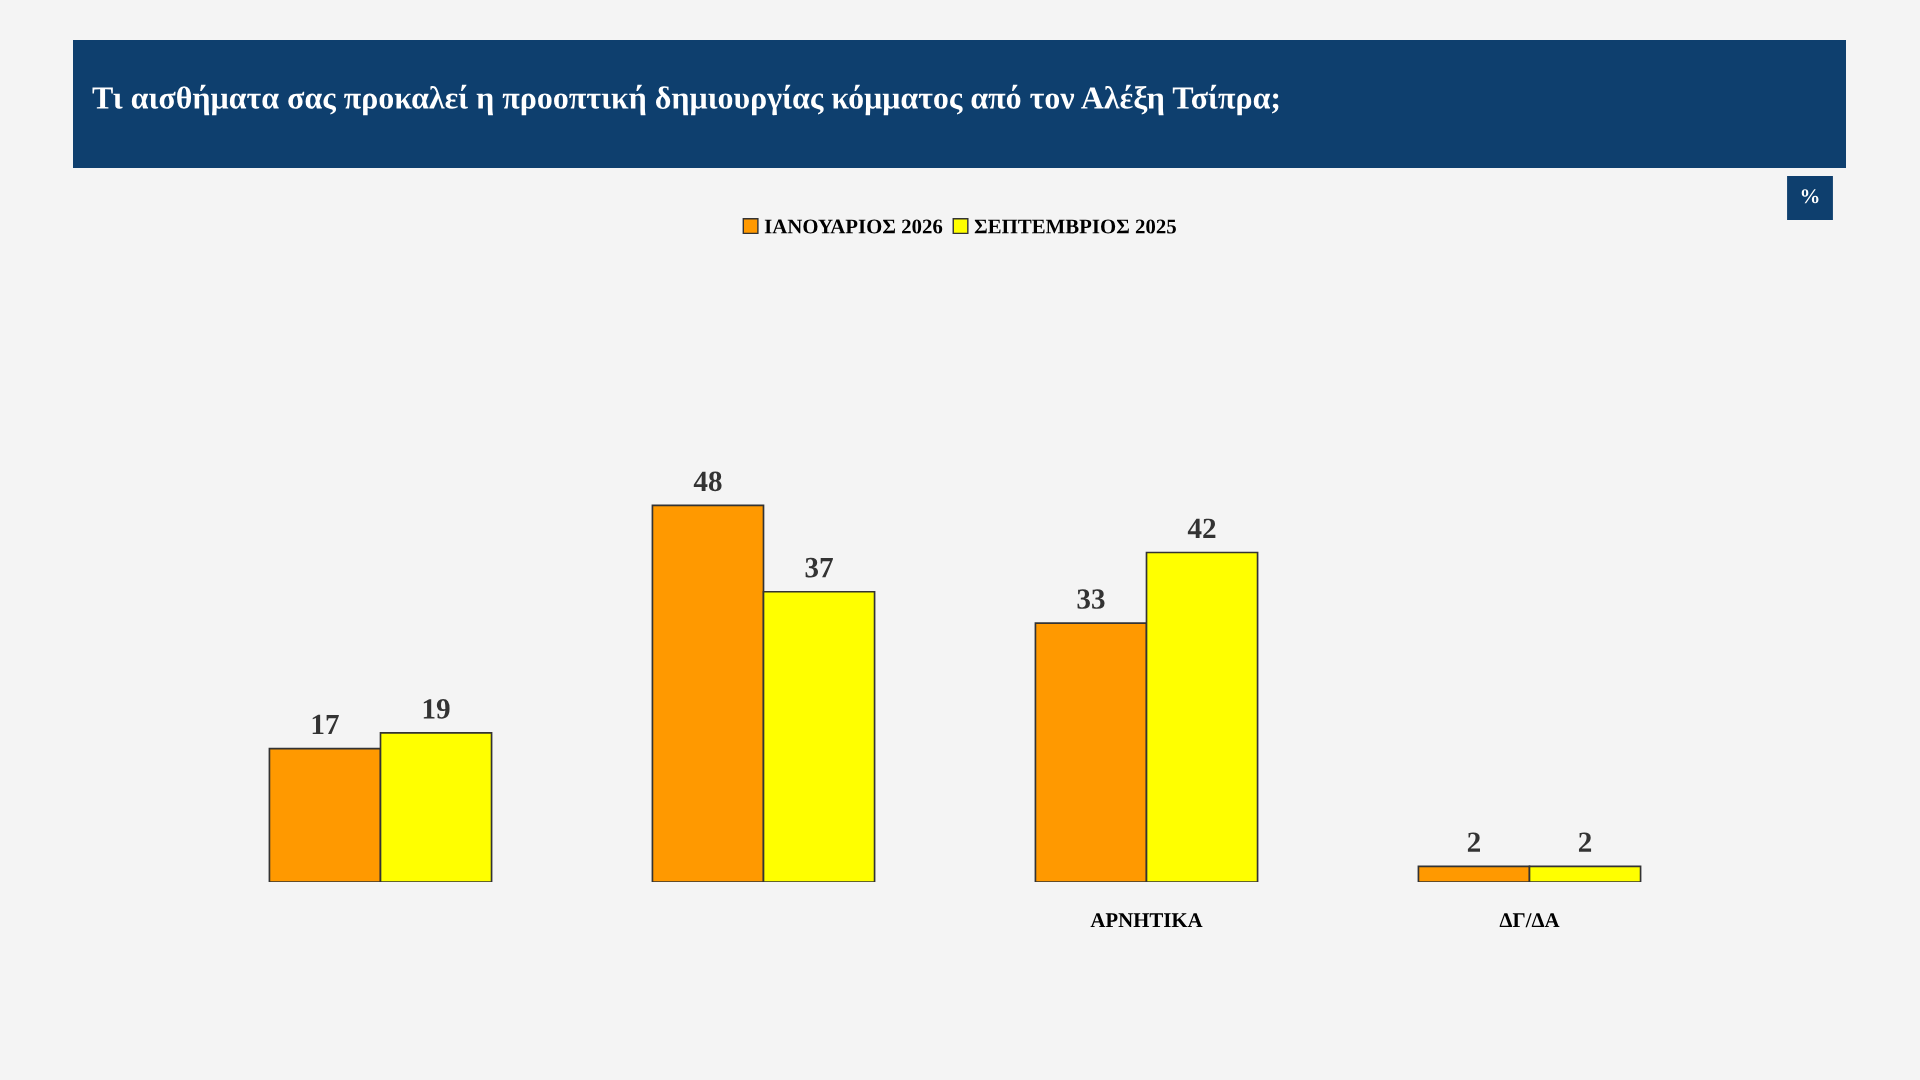 This screenshot has height=1080, width=1920. I want to click on x-tick-label: ΑΡΝΗΤΙΚΑ, so click(1146, 920).